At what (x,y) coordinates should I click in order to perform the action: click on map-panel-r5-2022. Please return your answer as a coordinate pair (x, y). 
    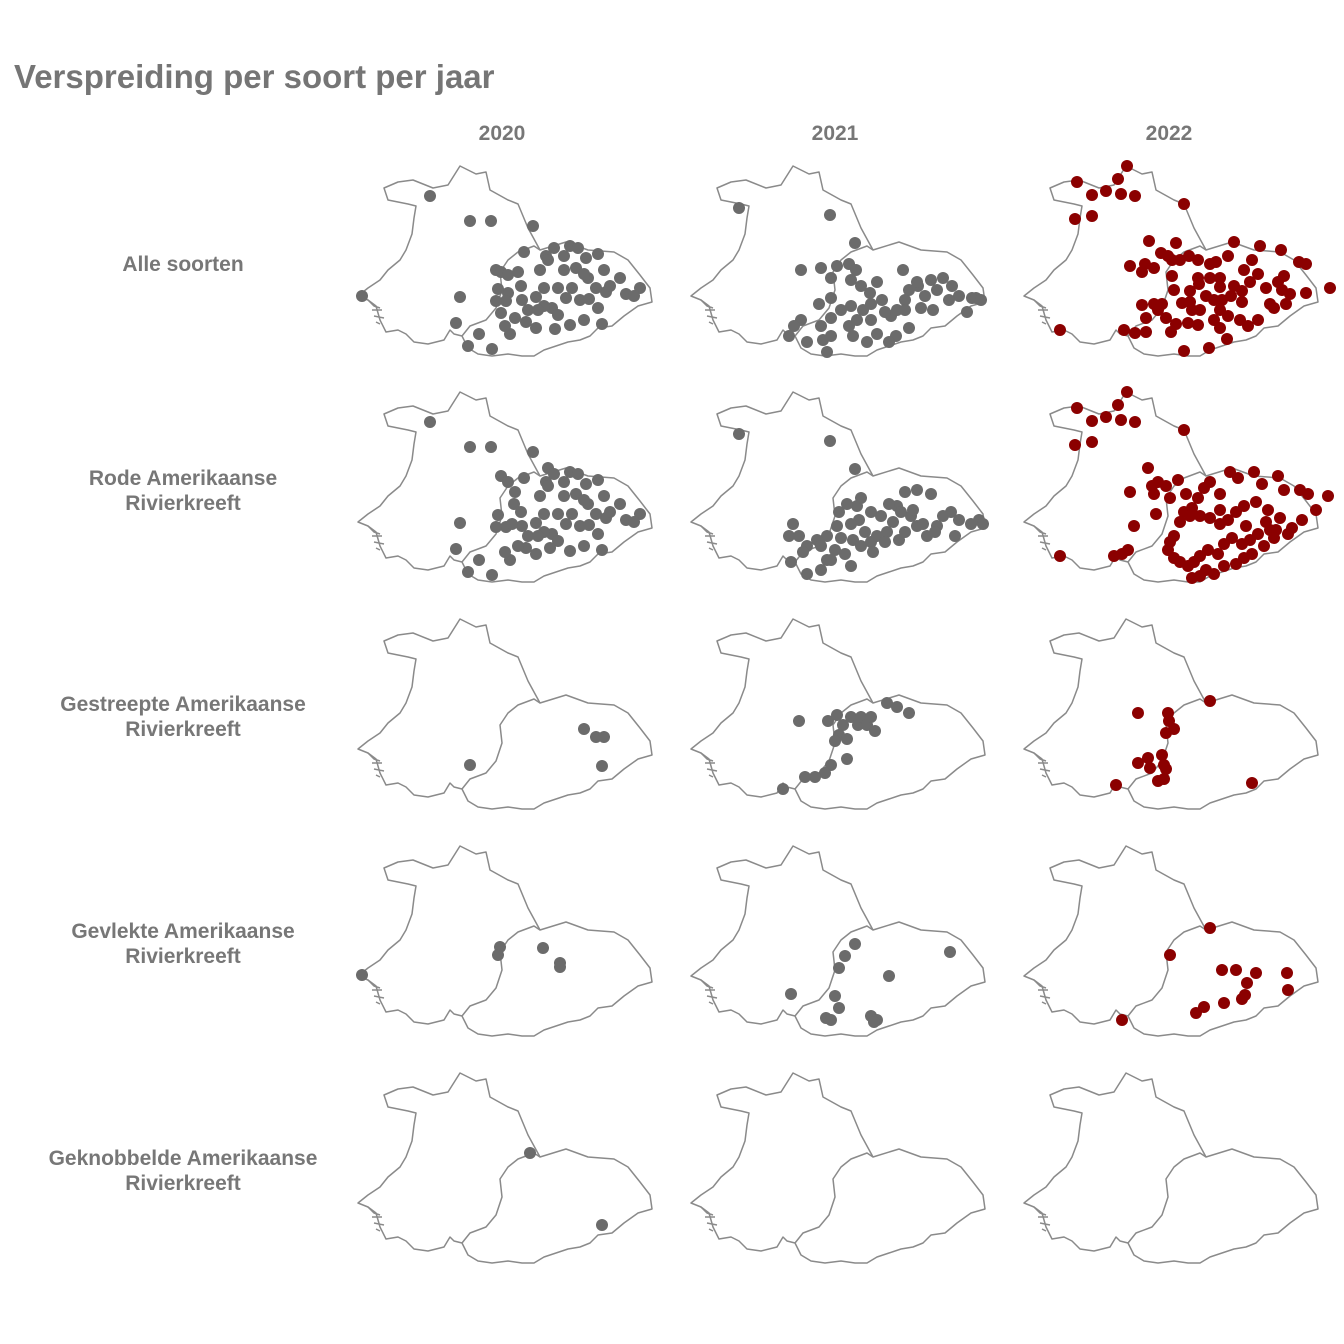
    Looking at the image, I should click on (1173, 1172).